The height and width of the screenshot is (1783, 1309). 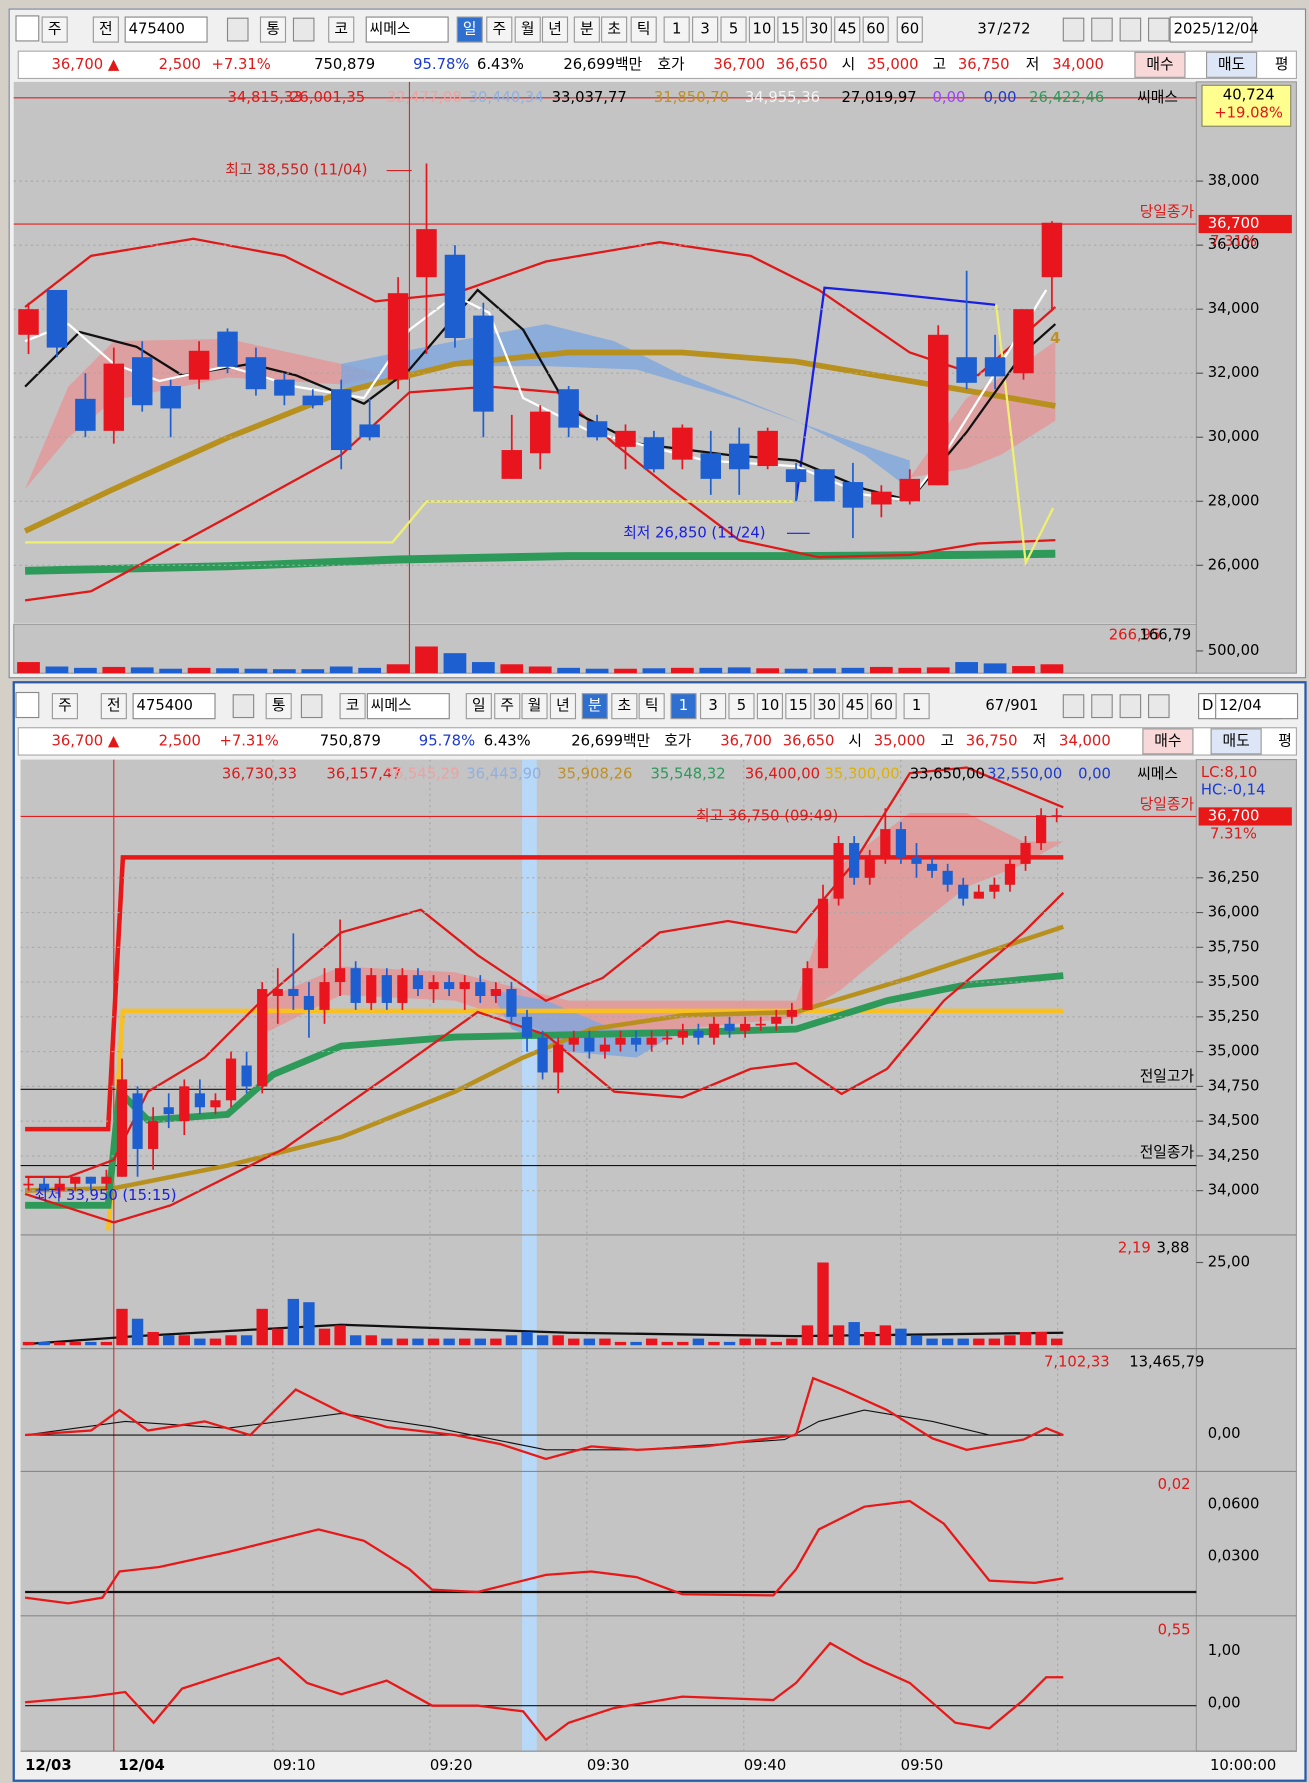 I want to click on toolbar-text: 전, so click(x=106, y=29).